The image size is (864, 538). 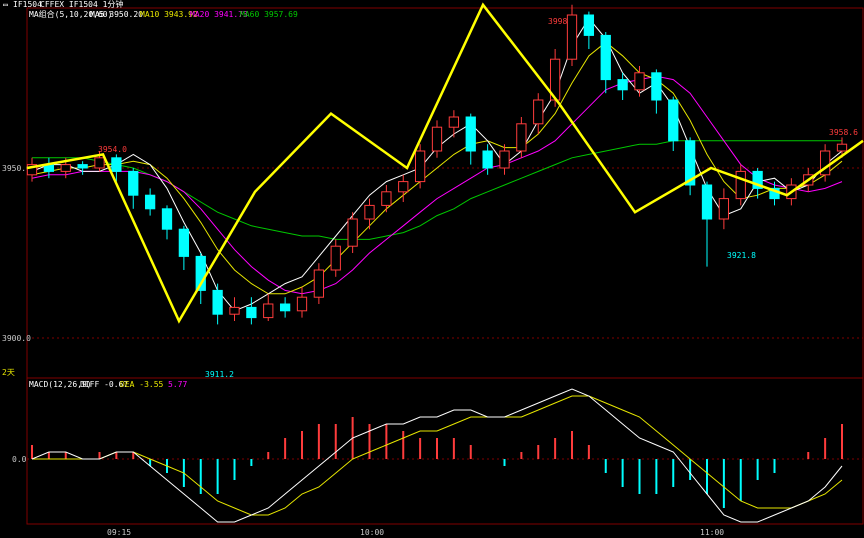 What do you see at coordinates (19, 459) in the screenshot?
I see `macd-tick-zero: 0.0` at bounding box center [19, 459].